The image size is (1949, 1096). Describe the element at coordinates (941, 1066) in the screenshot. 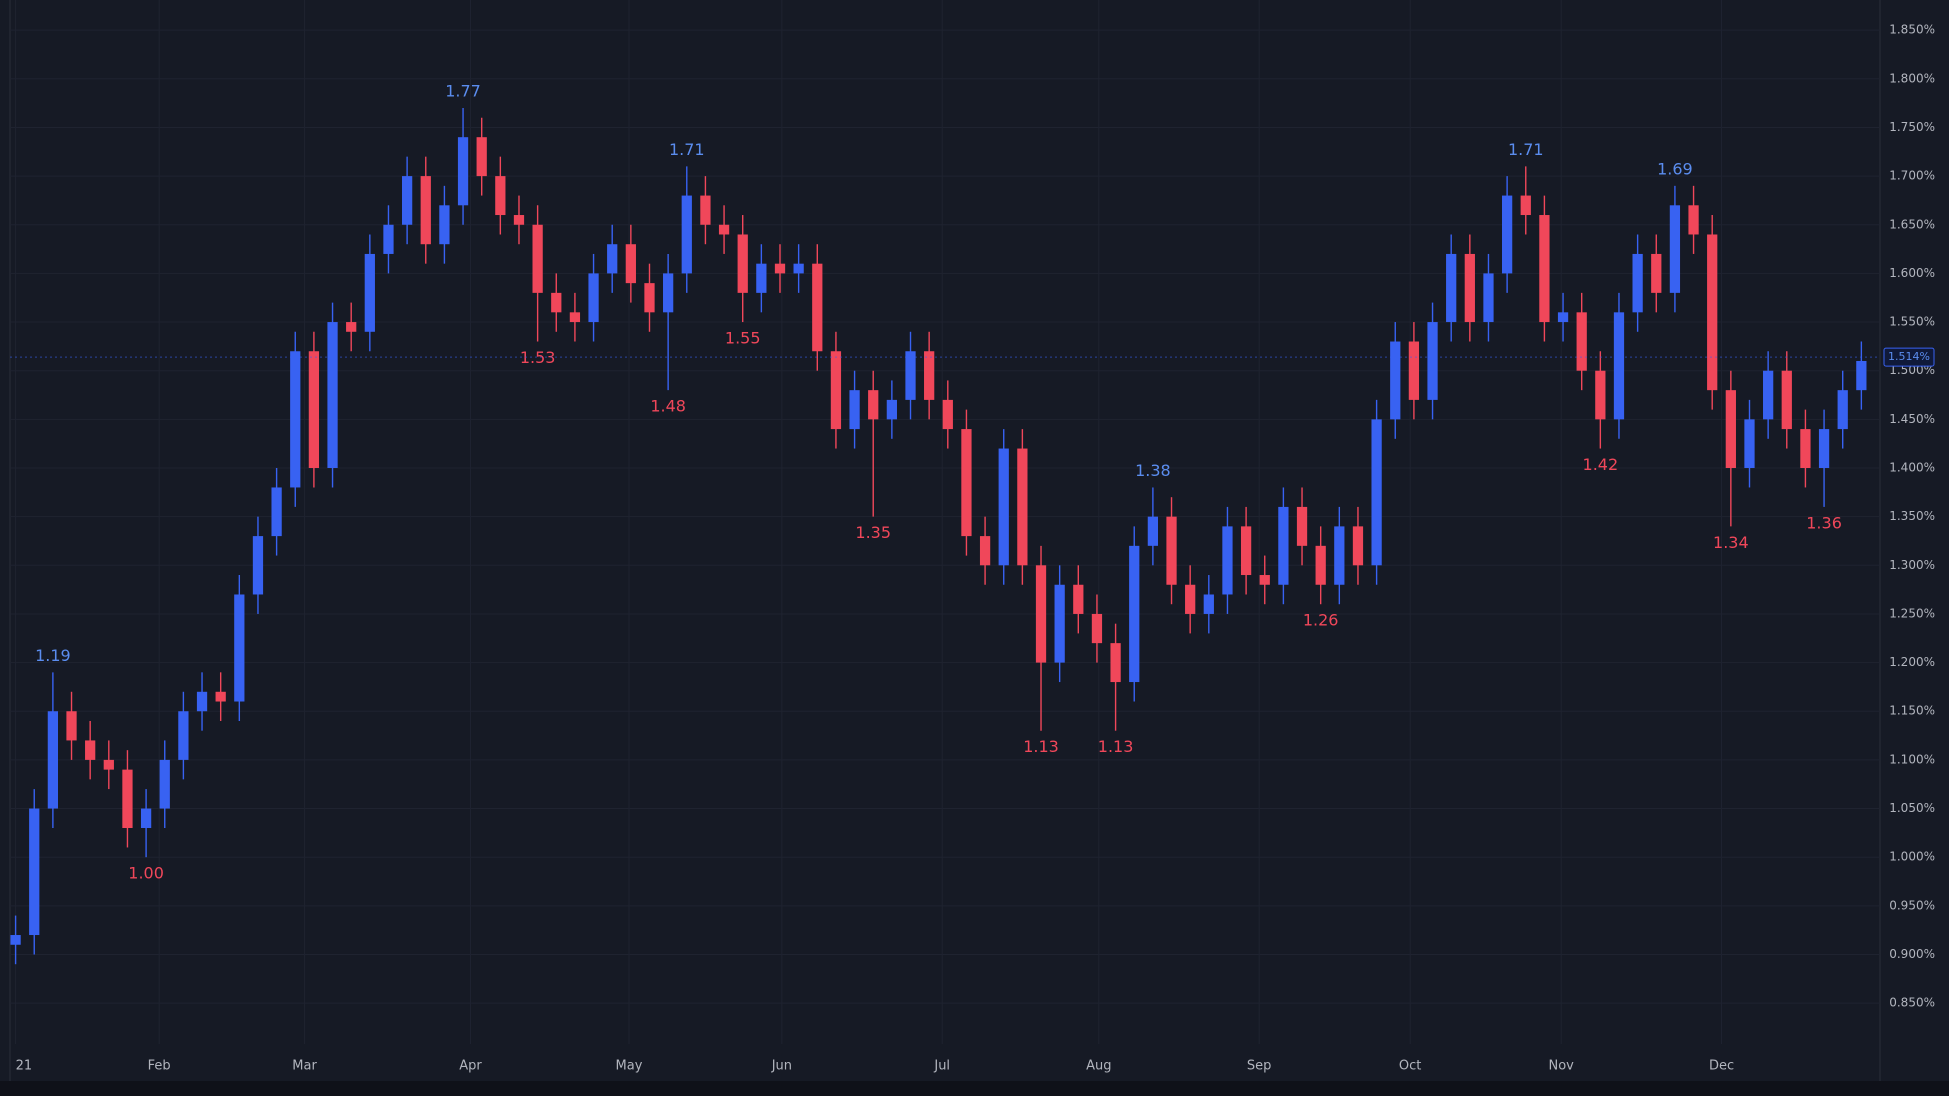

I see `x-tick-label: Jul` at that location.